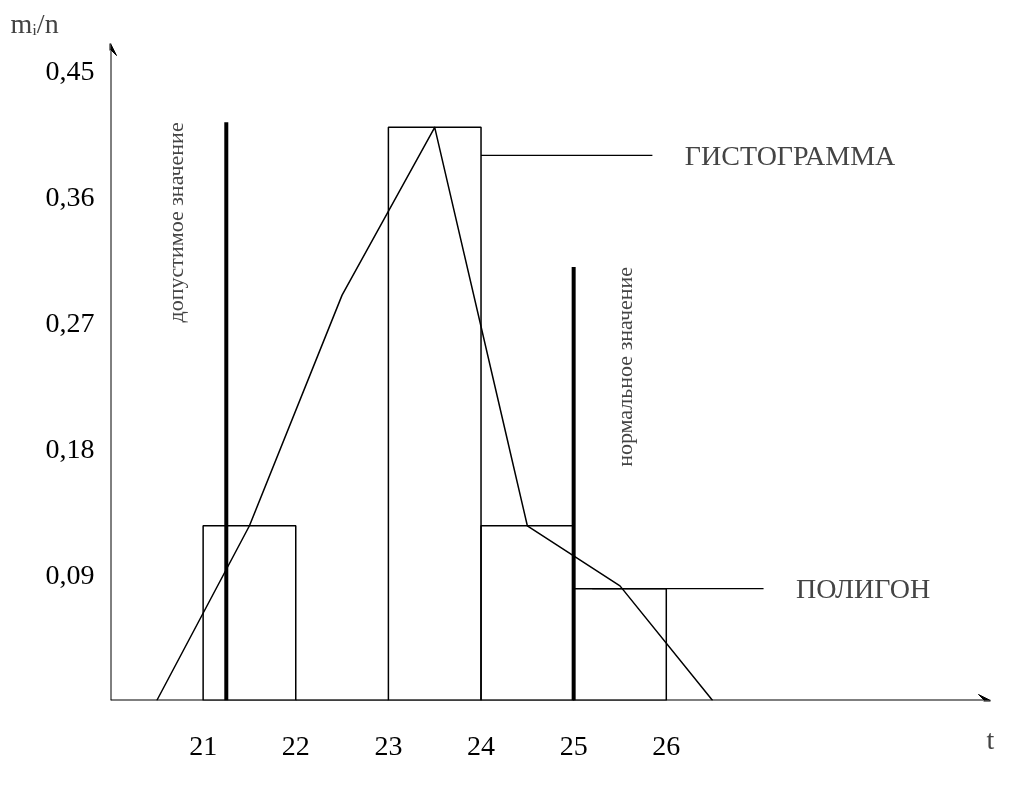 The image size is (1021, 791). I want to click on x-tick-label: 23, so click(388, 745).